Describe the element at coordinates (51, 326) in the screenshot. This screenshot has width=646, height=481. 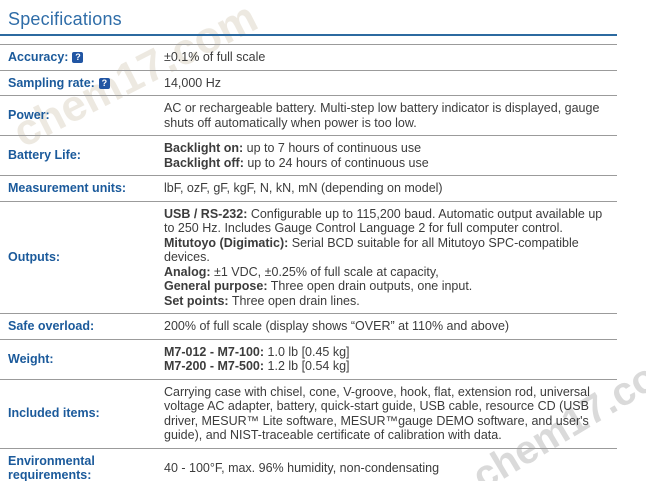
I see `spec-label: Safe overload:` at that location.